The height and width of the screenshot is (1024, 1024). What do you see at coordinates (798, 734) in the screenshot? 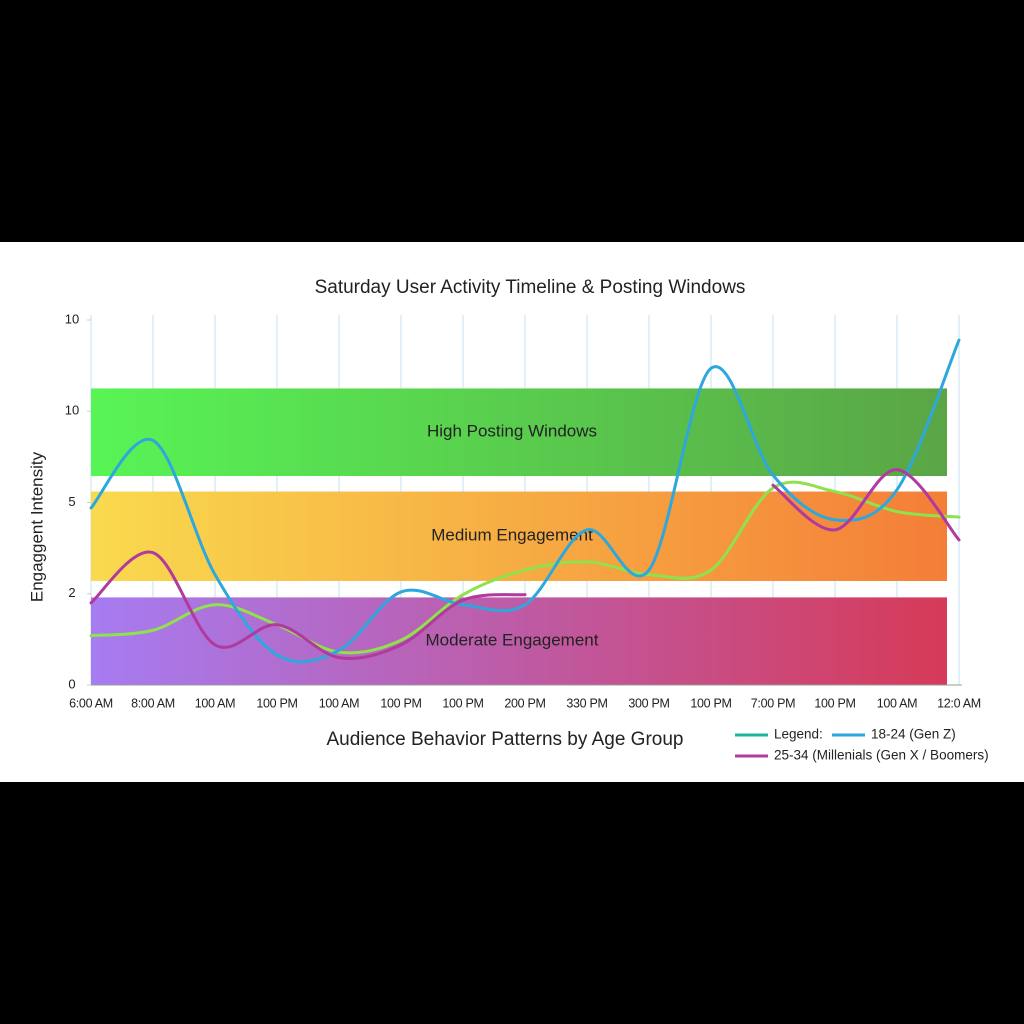
I see `legend-title: Legend:` at bounding box center [798, 734].